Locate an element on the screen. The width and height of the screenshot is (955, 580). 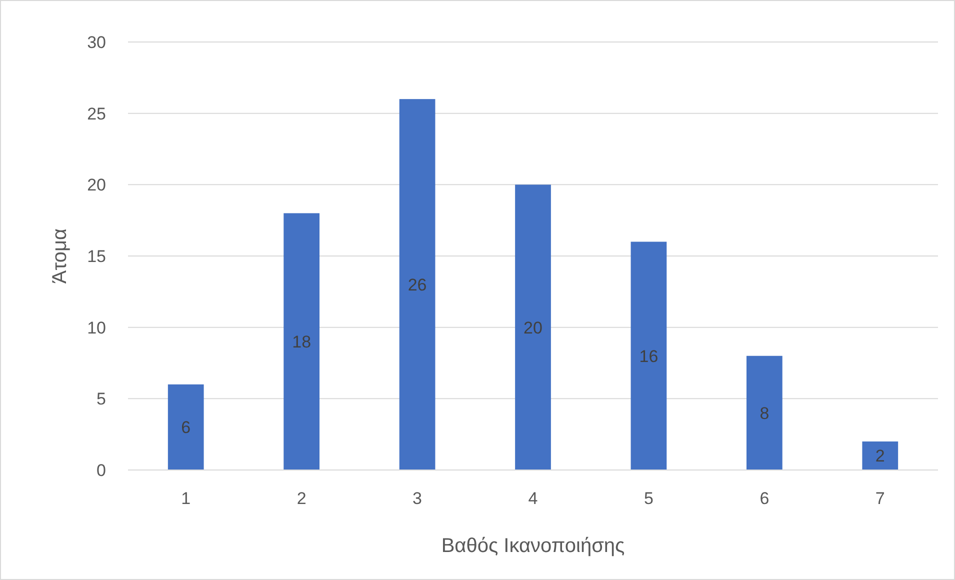
data-label: 2 is located at coordinates (880, 456).